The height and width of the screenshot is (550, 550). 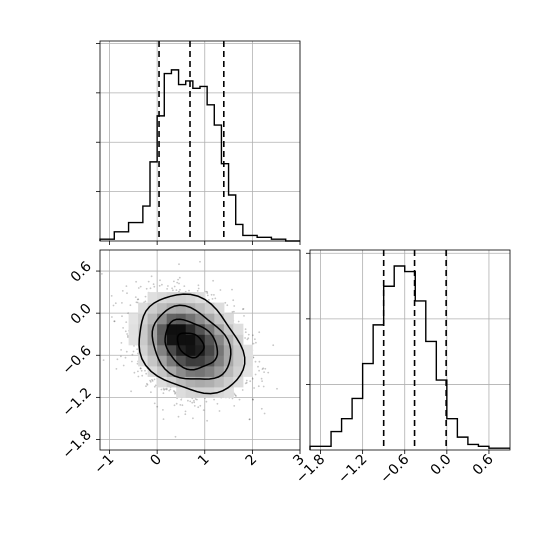 I want to click on contour-line, so click(x=190, y=345).